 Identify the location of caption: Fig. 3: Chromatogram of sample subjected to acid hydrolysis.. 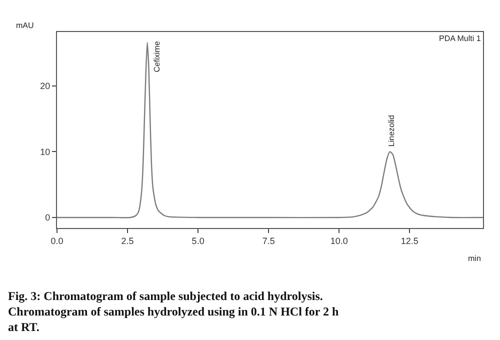
(165, 296).